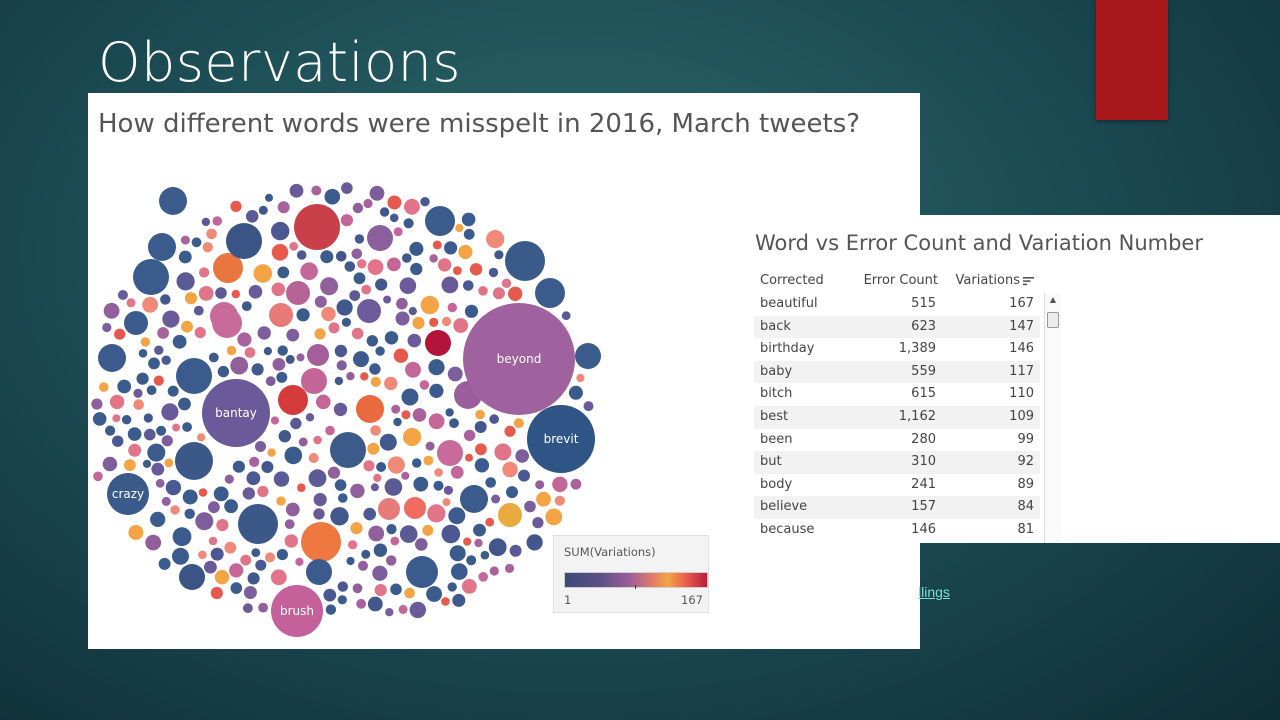 This screenshot has width=1280, height=720. Describe the element at coordinates (897, 440) in the screenshot. I see `table-row: been 280 99` at that location.